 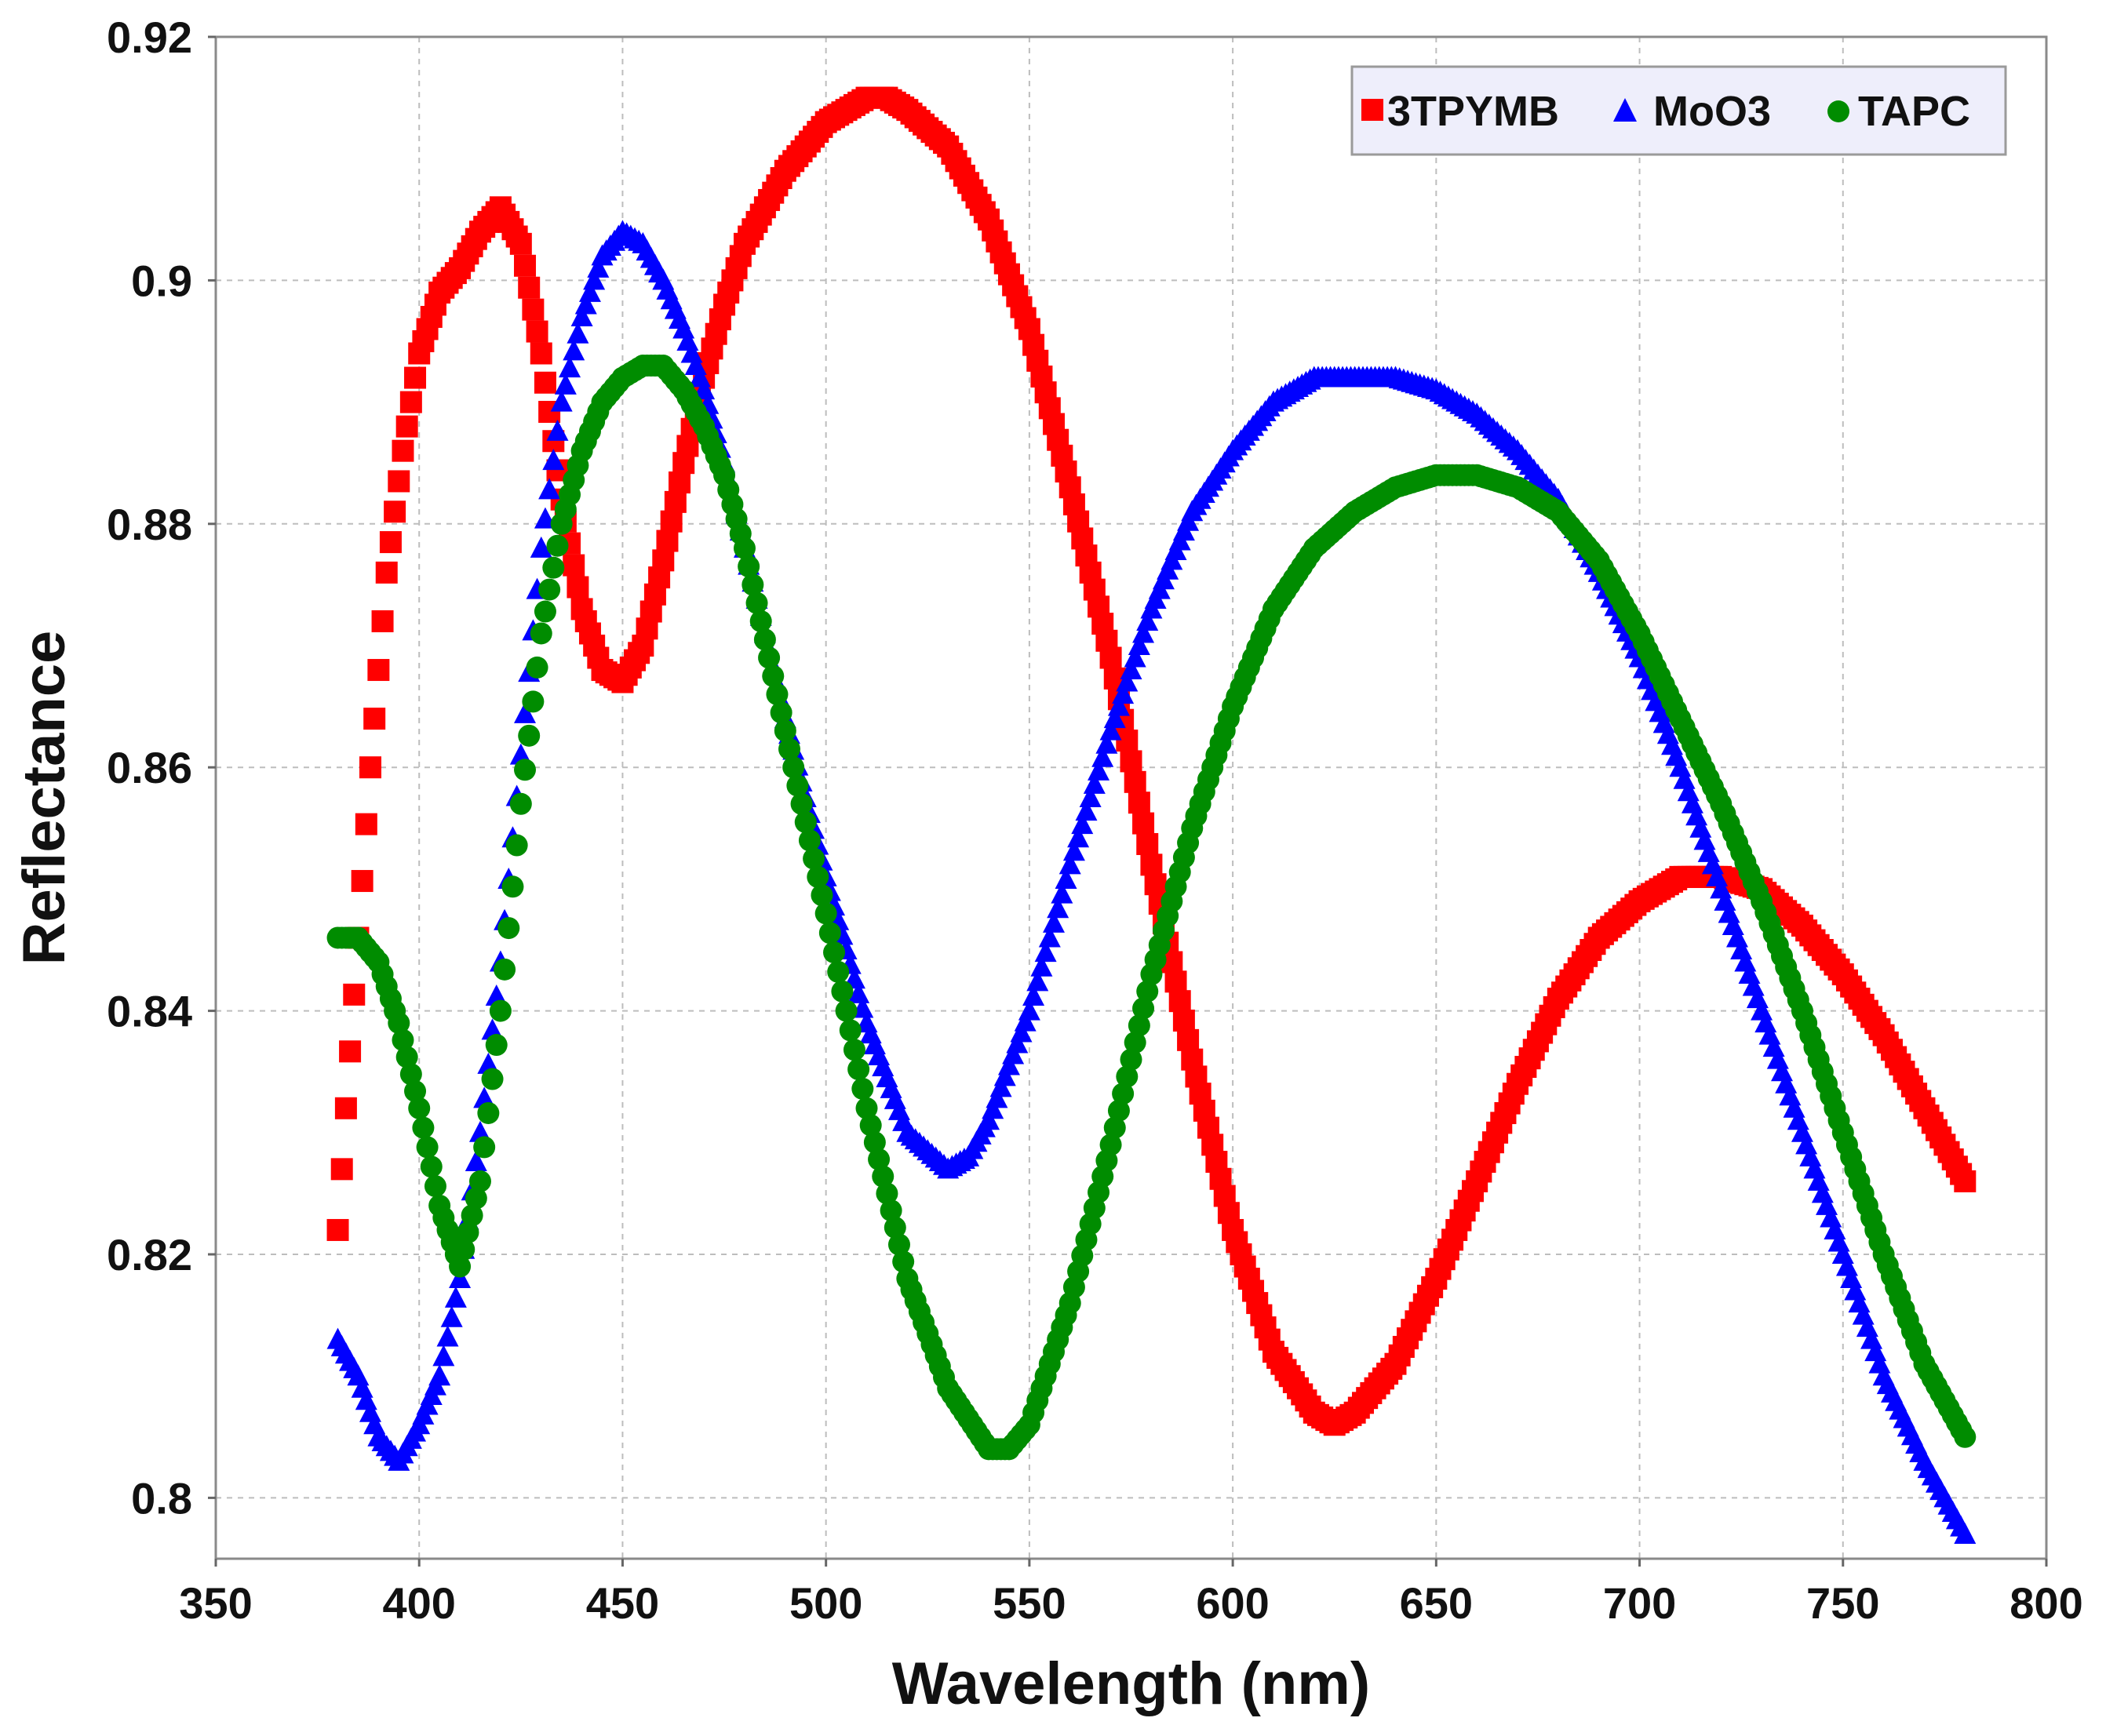 What do you see at coordinates (215, 1603) in the screenshot?
I see `x-tick-label: 350` at bounding box center [215, 1603].